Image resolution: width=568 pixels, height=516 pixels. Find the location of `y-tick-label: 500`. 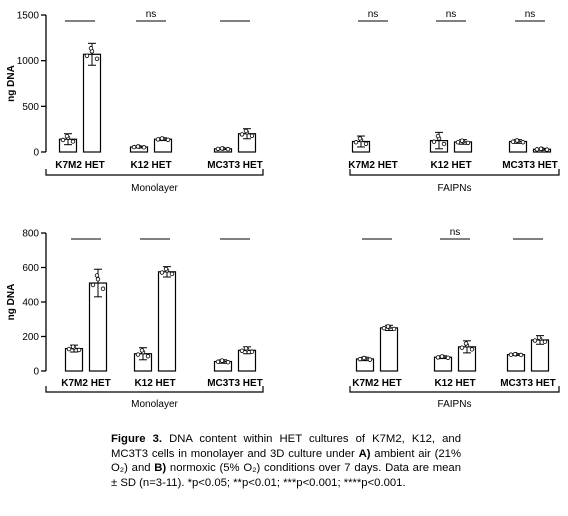

y-tick-label: 500 is located at coordinates (30, 107).